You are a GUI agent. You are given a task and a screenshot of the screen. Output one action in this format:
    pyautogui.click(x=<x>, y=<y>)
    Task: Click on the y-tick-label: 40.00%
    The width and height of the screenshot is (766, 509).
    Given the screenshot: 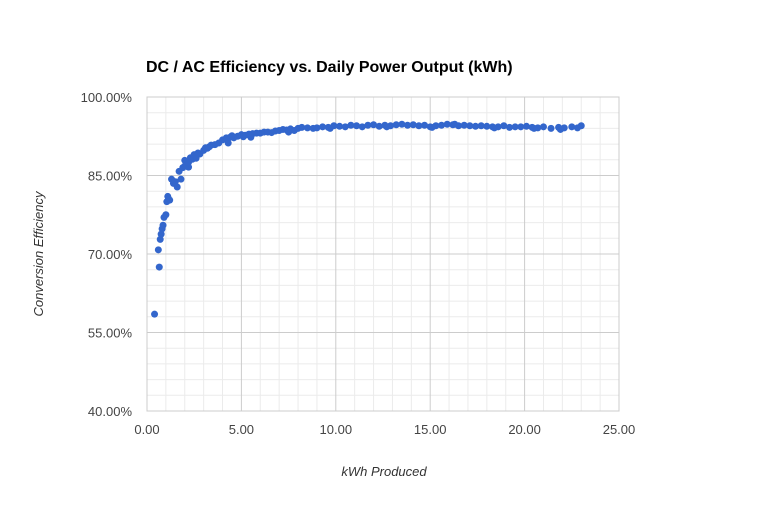 What is the action you would take?
    pyautogui.click(x=110, y=411)
    